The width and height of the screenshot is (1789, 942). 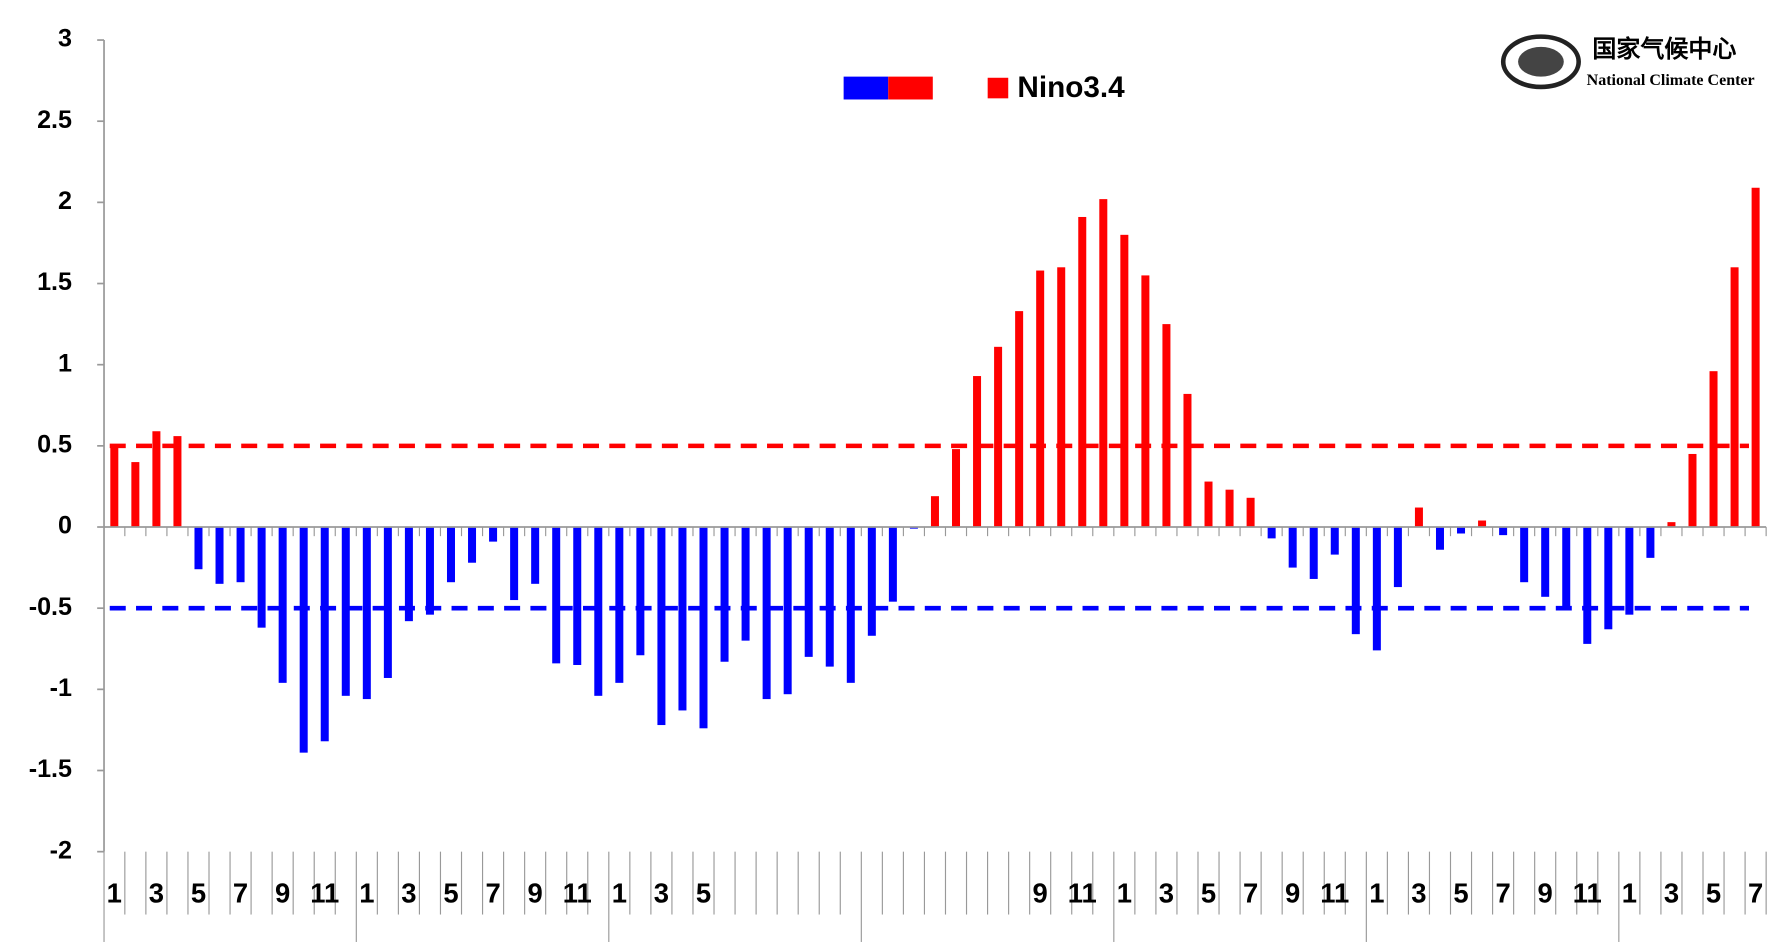 I want to click on y-tick-label: 3, so click(x=65, y=39).